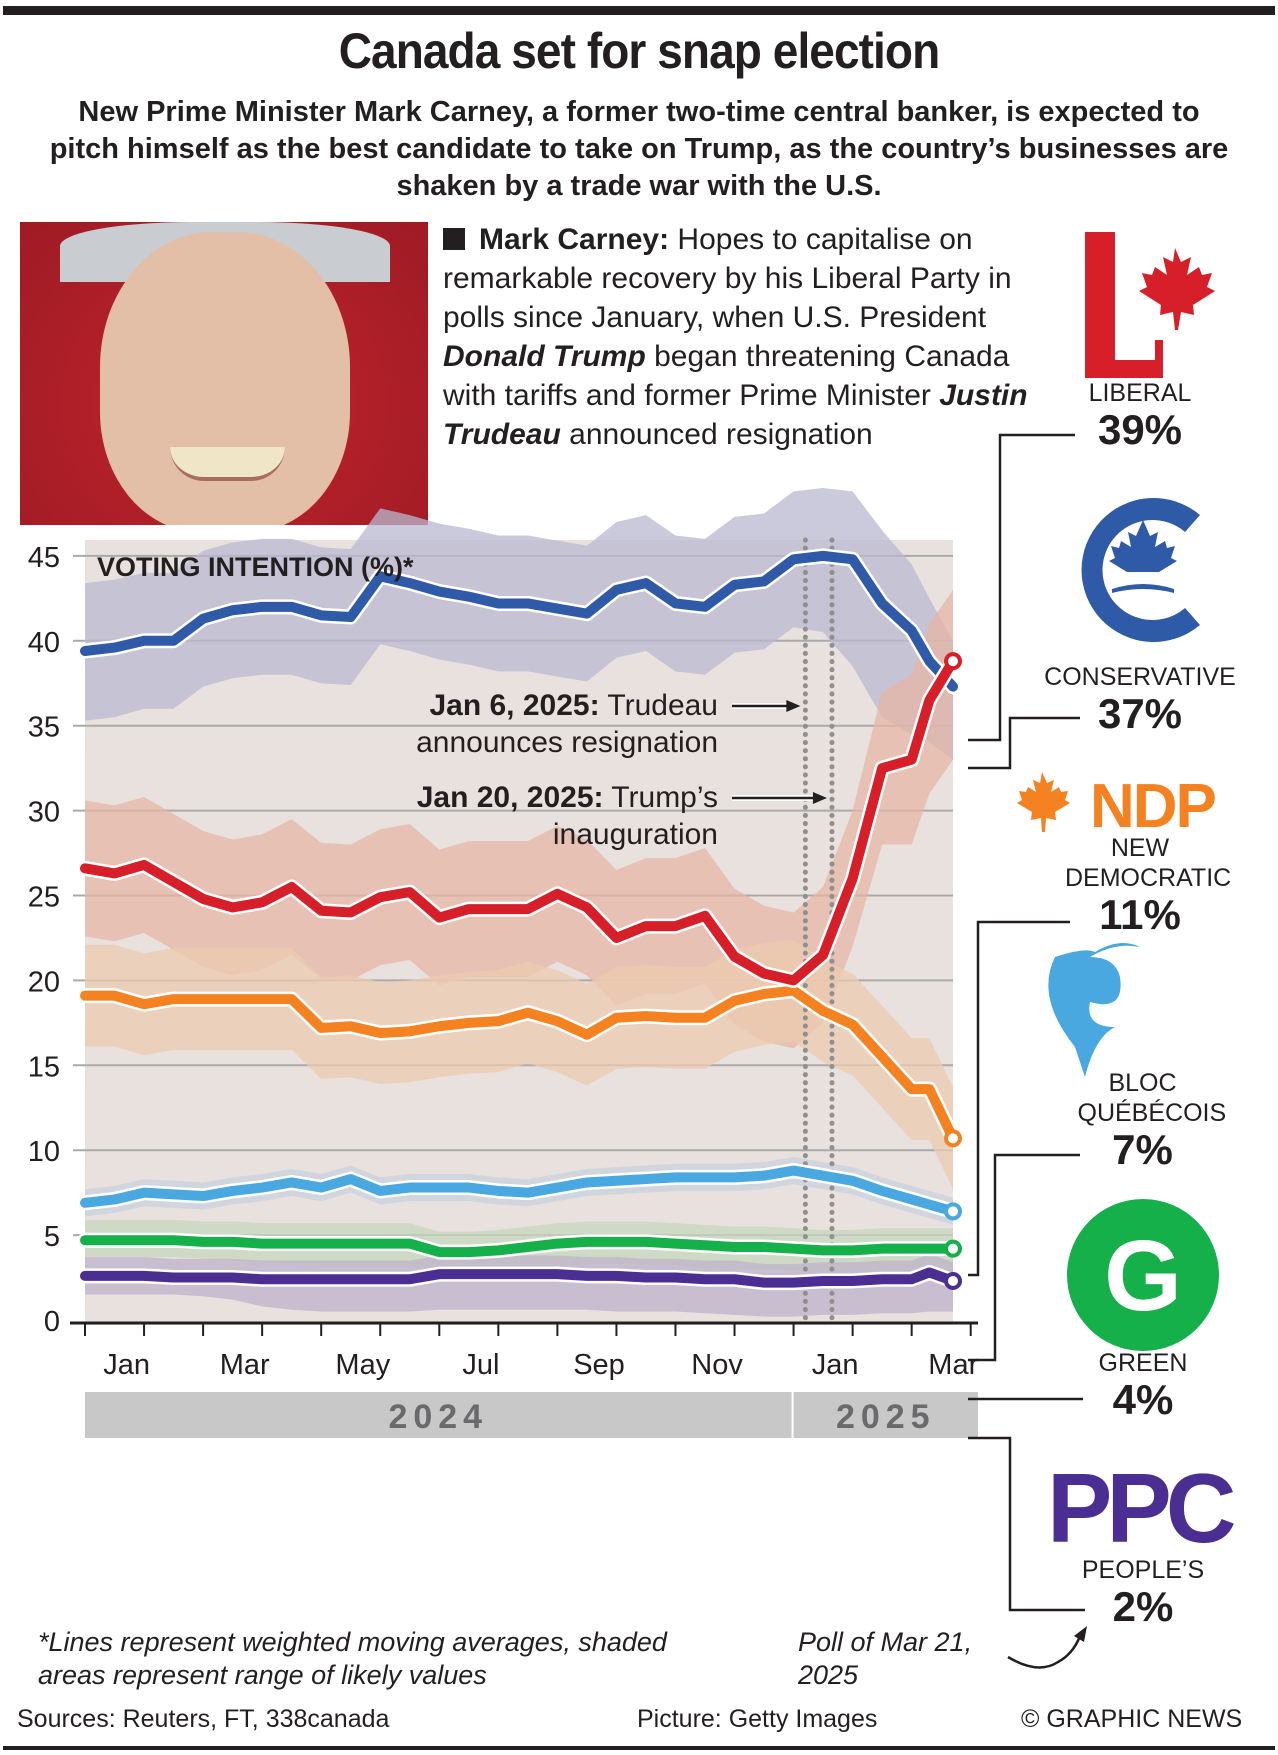 The width and height of the screenshot is (1278, 1755). I want to click on top-rule, so click(639, 10).